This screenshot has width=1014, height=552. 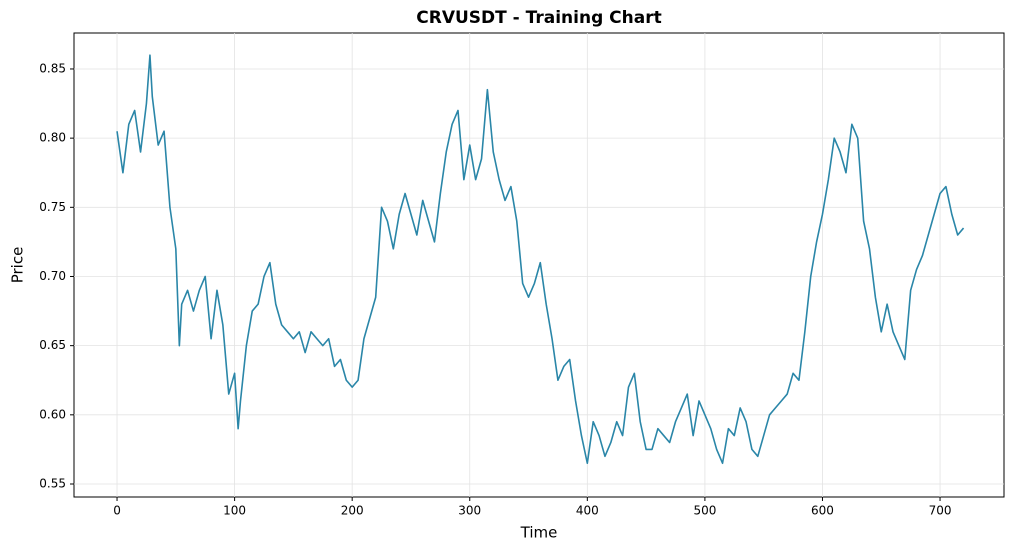 What do you see at coordinates (587, 511) in the screenshot?
I see `x-tick-label: 400` at bounding box center [587, 511].